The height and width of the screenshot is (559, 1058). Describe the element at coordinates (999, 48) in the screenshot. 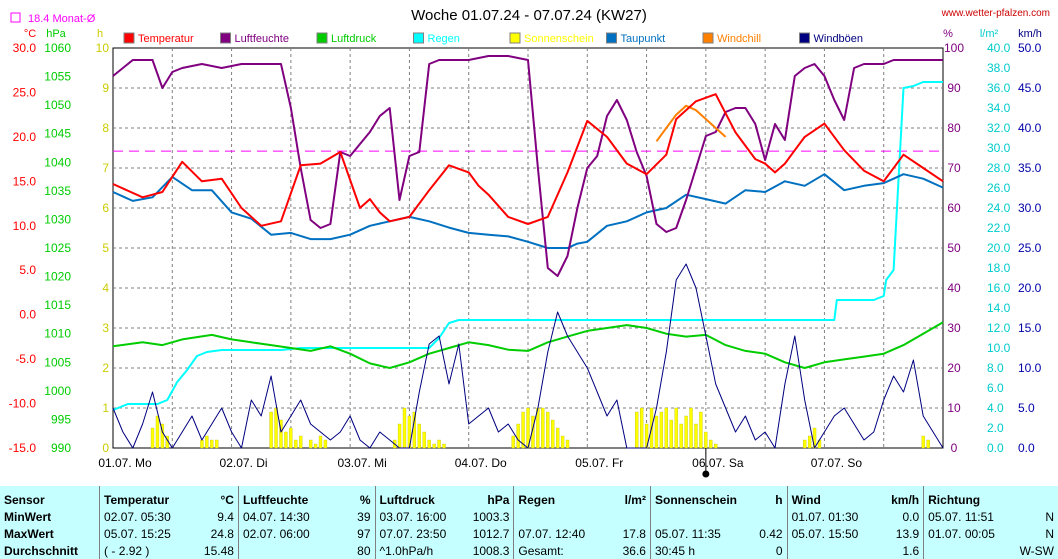

I see `rain-tick-label: 40.0` at that location.